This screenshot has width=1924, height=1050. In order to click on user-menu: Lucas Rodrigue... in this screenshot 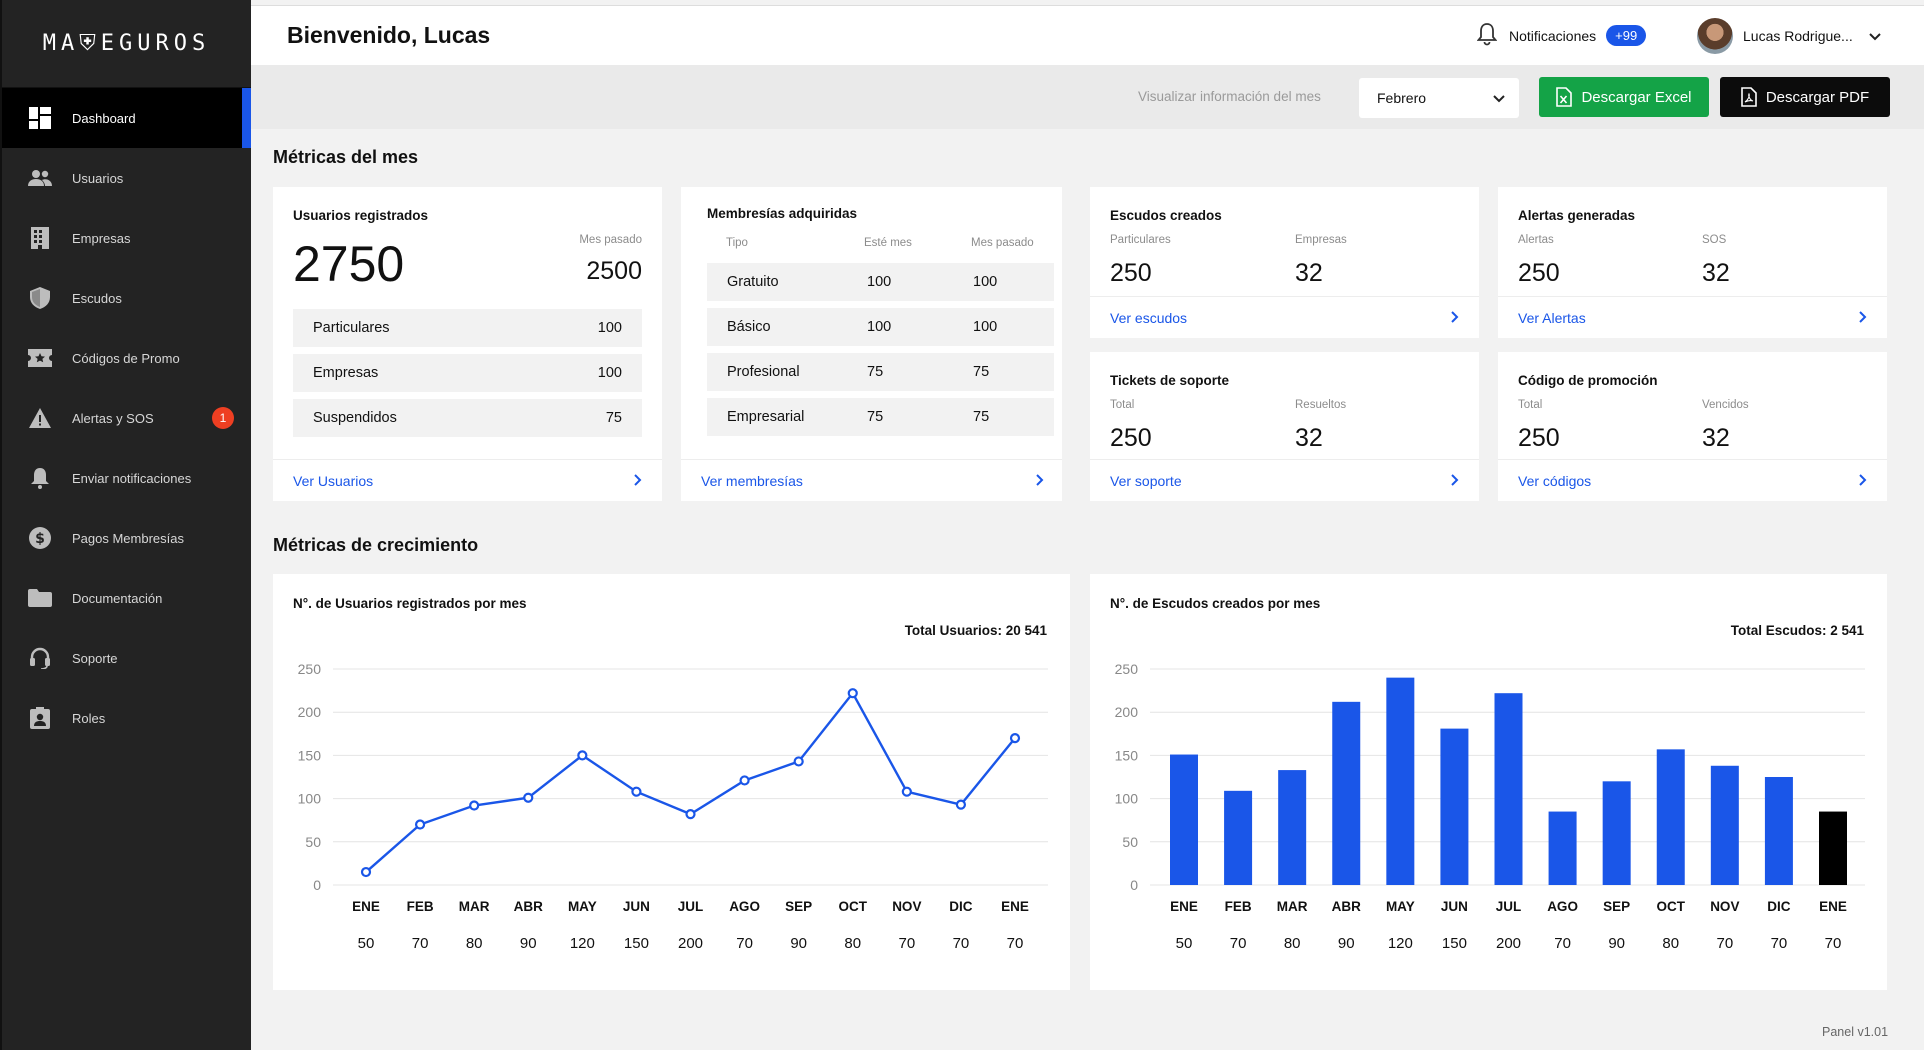, I will do `click(1789, 36)`.